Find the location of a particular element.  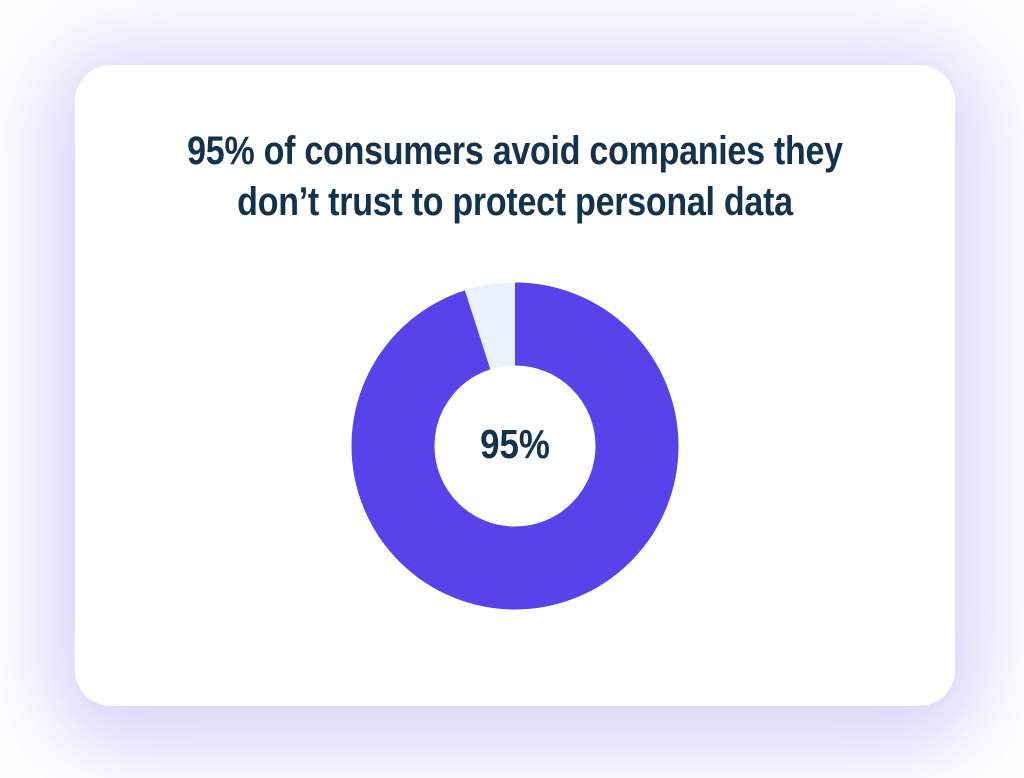

chart-title-line-1: 95% of consumers avoid companies they is located at coordinates (515, 151).